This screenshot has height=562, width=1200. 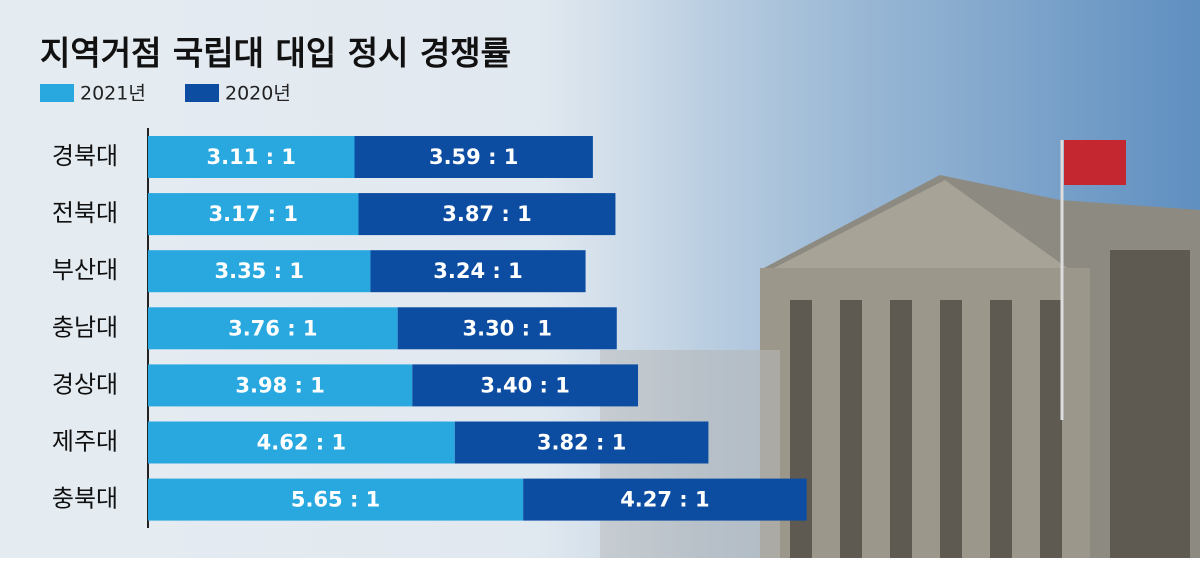 I want to click on value-label: 3.30 : 1, so click(x=506, y=328).